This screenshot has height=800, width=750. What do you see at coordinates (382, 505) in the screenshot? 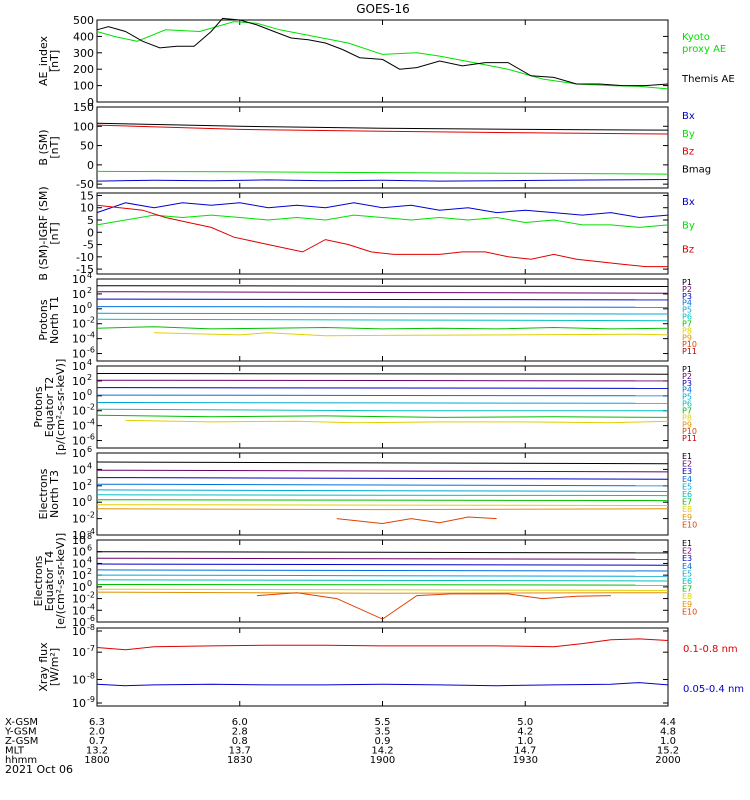
I see `series-line-e8` at bounding box center [382, 505].